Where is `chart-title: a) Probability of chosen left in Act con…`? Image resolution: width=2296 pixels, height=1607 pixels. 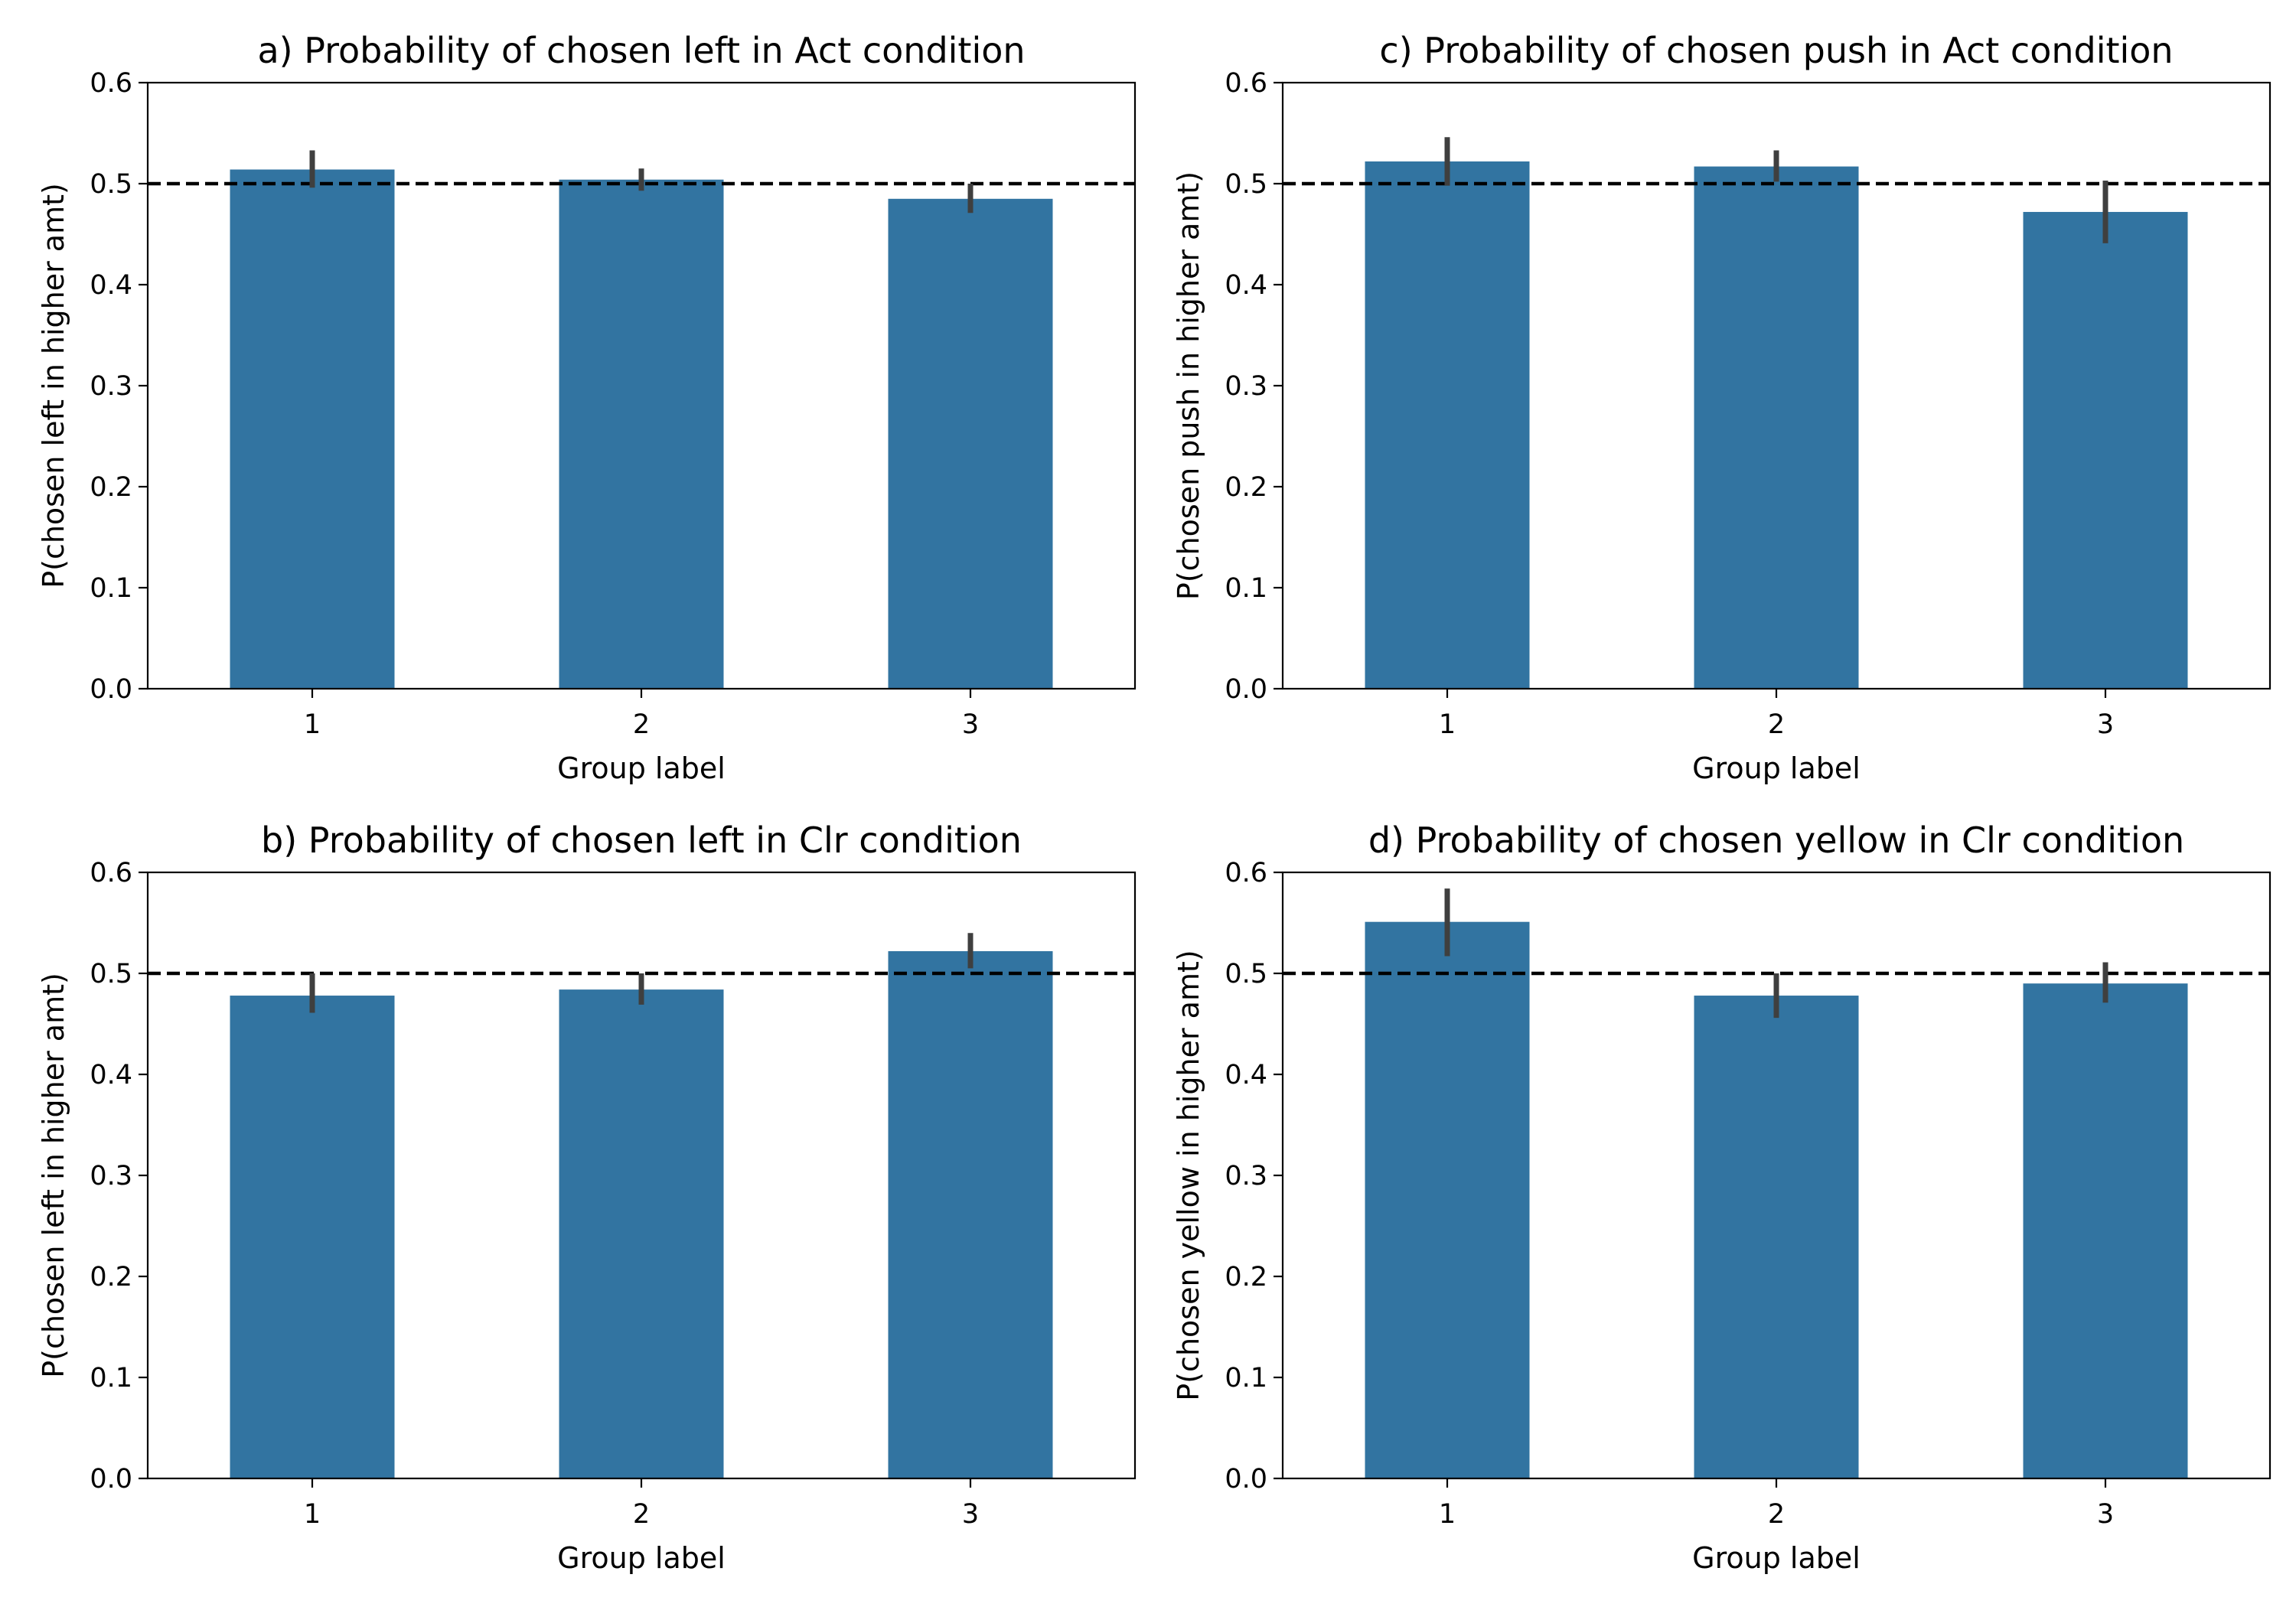
chart-title: a) Probability of chosen left in Act con… is located at coordinates (641, 50).